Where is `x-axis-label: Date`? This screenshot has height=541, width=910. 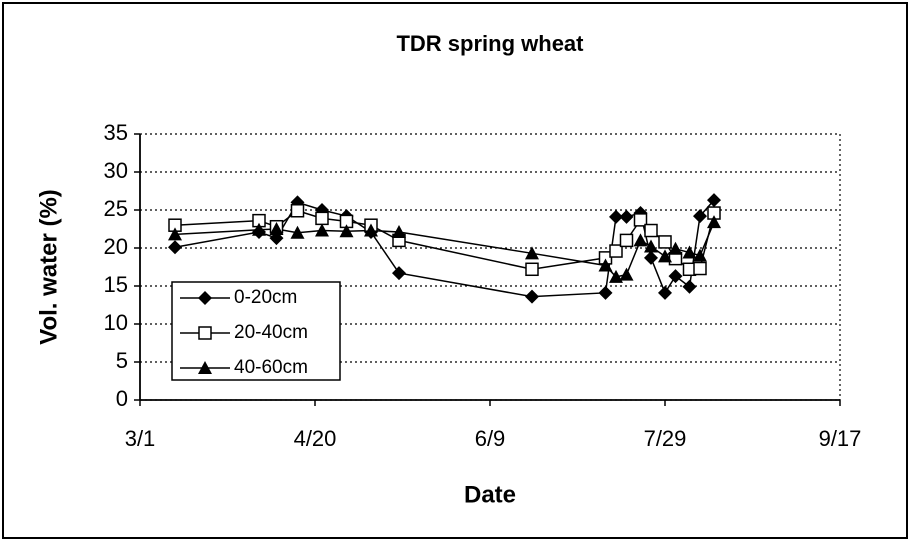 x-axis-label: Date is located at coordinates (490, 494).